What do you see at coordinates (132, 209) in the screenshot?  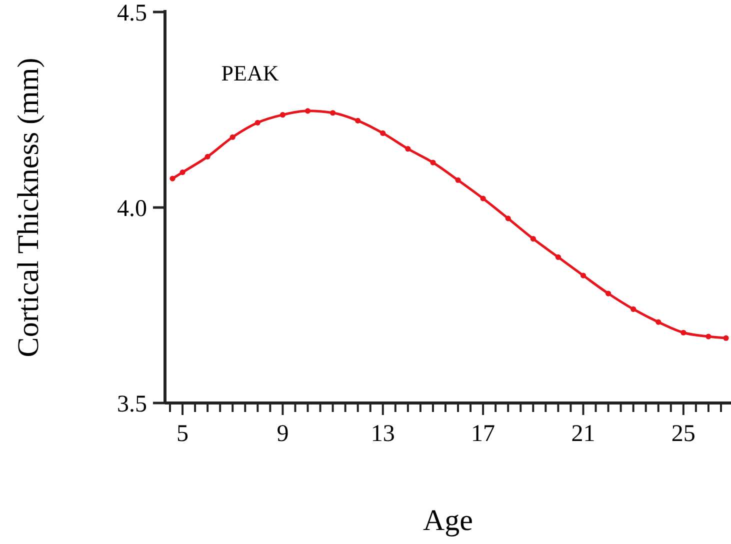 I see `y-tick-label: 4.0` at bounding box center [132, 209].